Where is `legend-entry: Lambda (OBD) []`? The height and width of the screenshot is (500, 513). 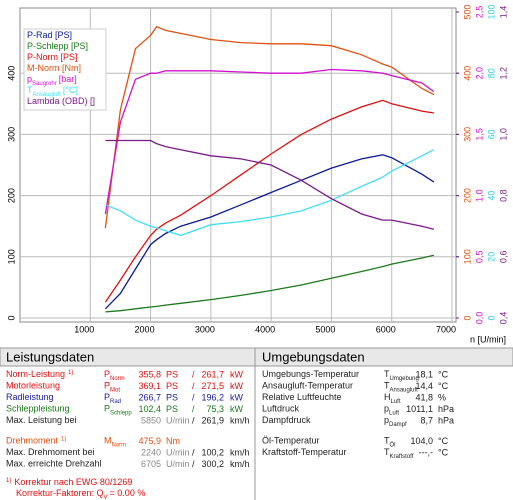 legend-entry: Lambda (OBD) [] is located at coordinates (61, 101).